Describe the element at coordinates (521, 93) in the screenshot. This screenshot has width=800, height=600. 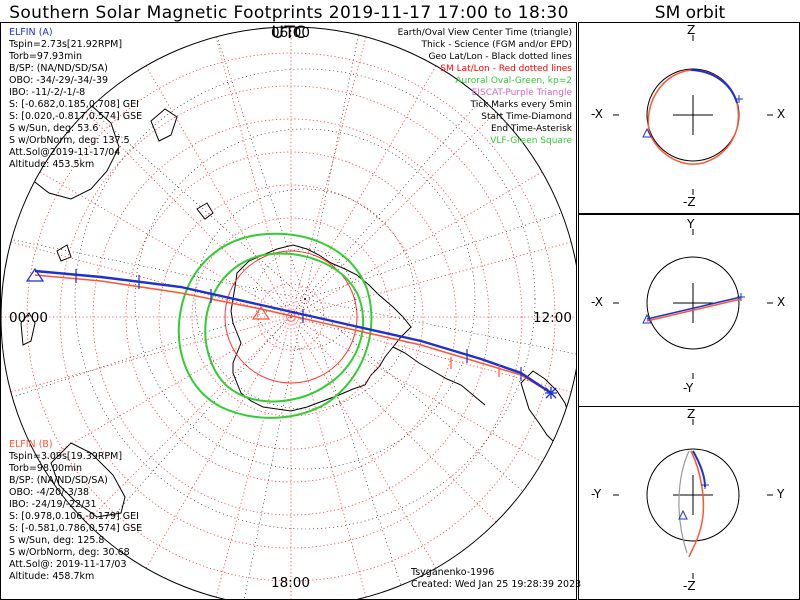
I see `legend-item: EISCAT-Purple Triangle` at that location.